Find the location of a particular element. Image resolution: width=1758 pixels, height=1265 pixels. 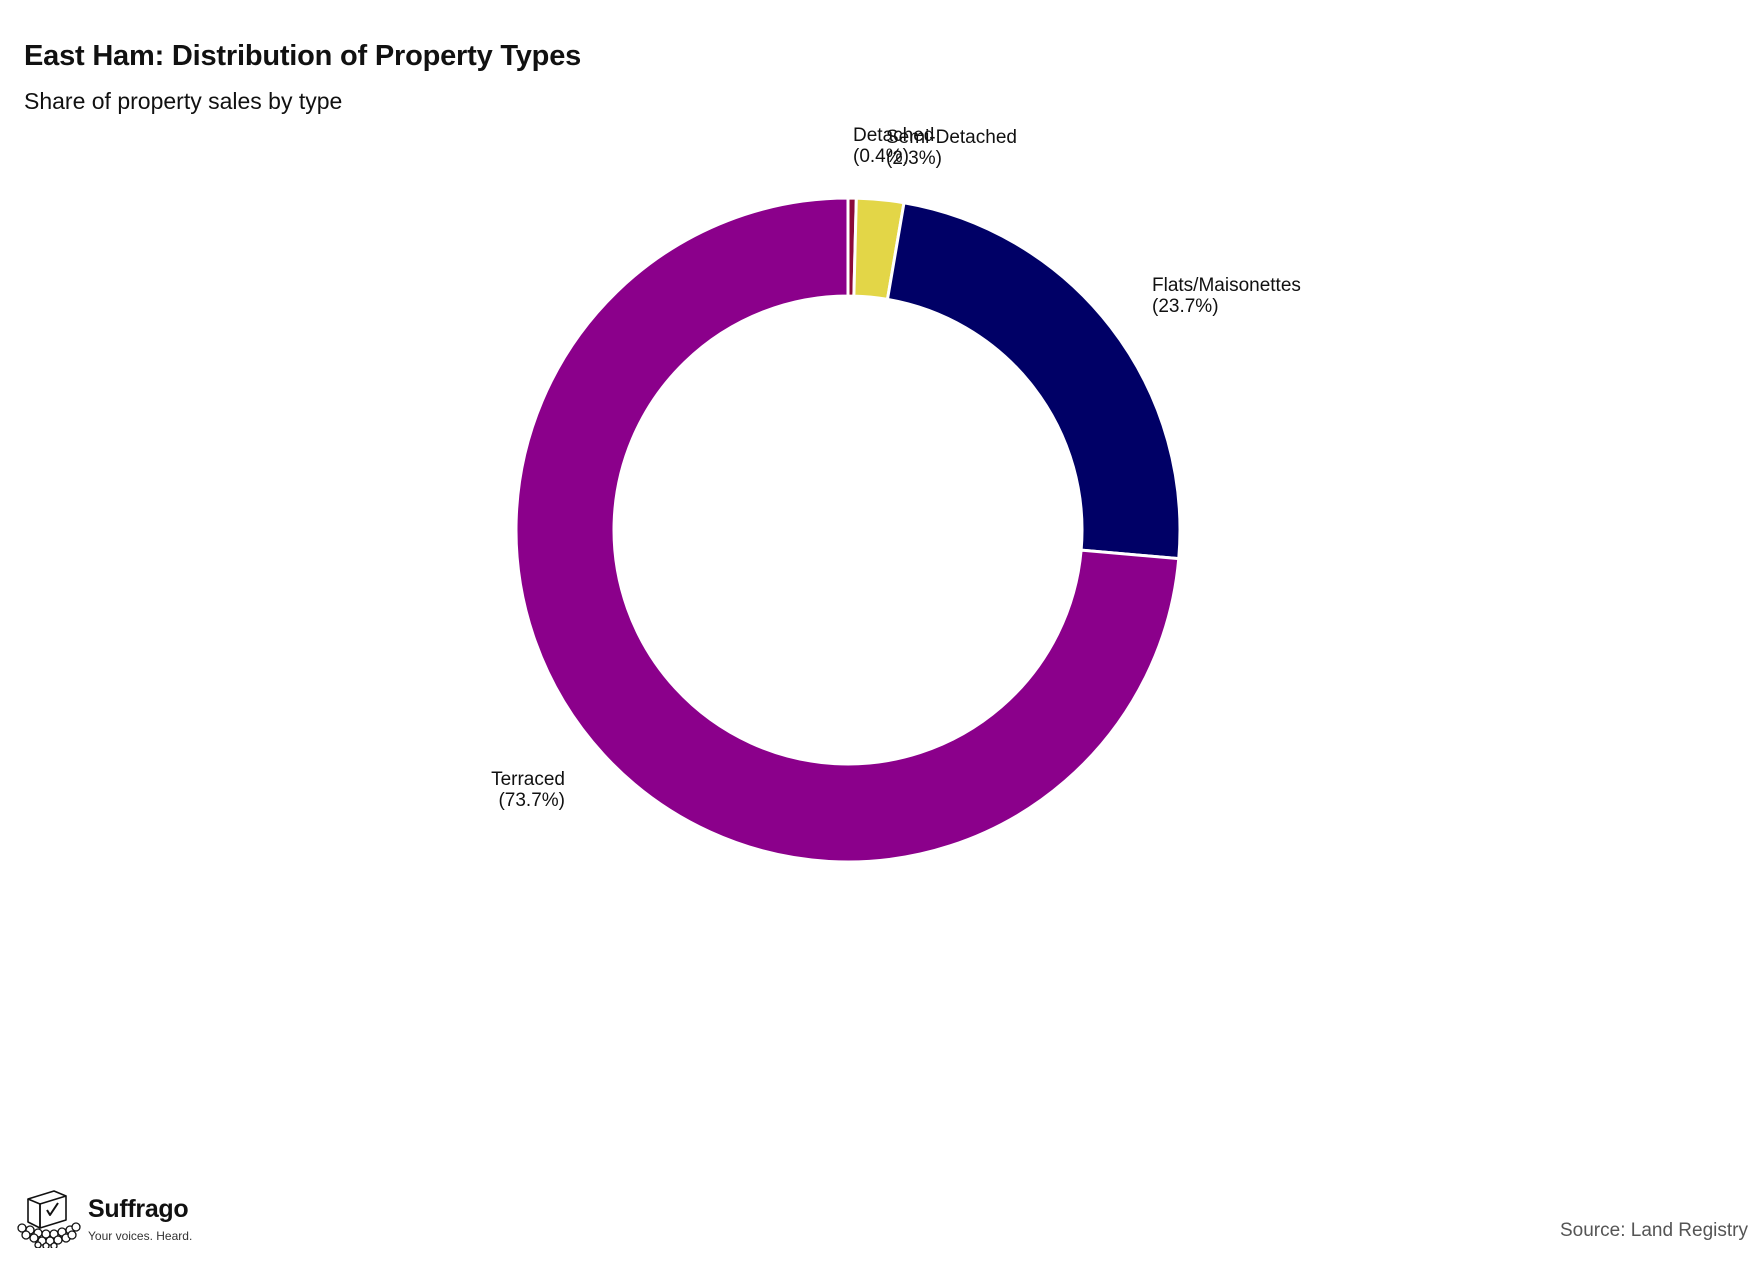

label-semi-detached: Semi-Detached (2.3%) is located at coordinates (951, 148).